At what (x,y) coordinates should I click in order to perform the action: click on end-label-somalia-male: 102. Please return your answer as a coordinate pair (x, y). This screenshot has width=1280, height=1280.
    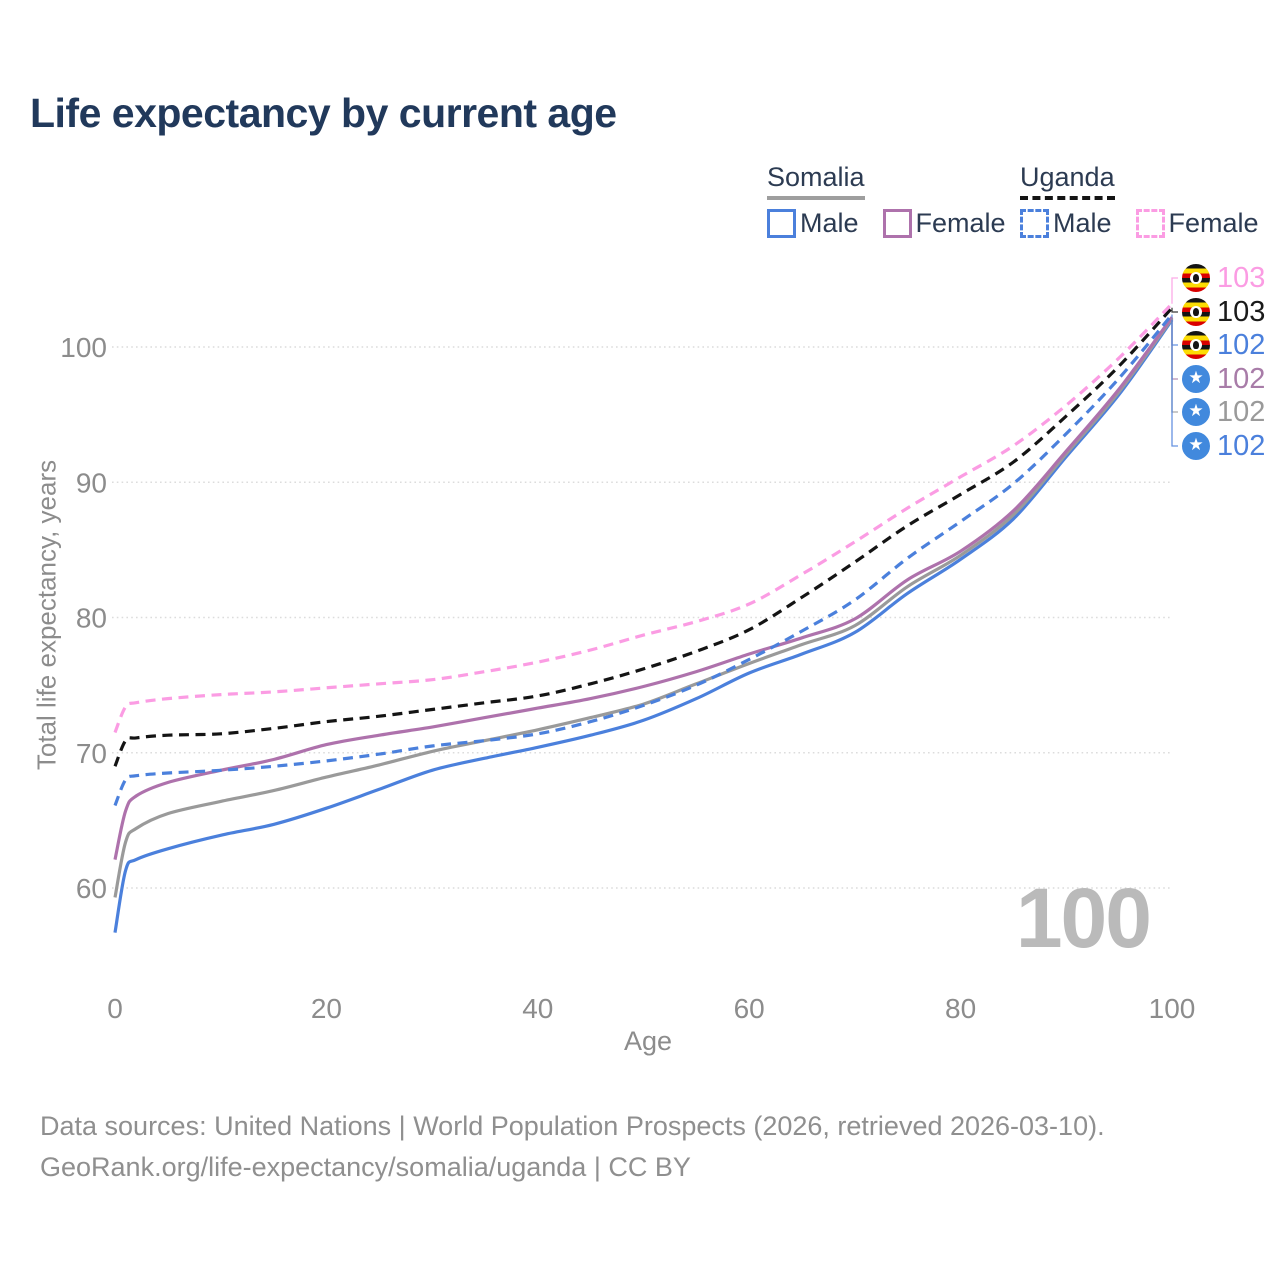
    Looking at the image, I should click on (1222, 446).